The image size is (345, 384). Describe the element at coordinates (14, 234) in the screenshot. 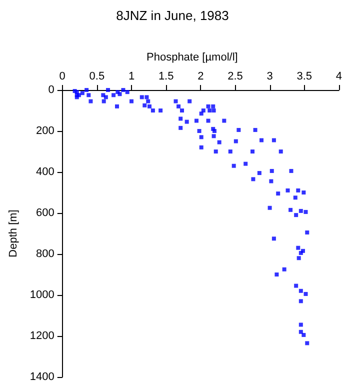

I see `y-axis-title: Depth [m]` at that location.